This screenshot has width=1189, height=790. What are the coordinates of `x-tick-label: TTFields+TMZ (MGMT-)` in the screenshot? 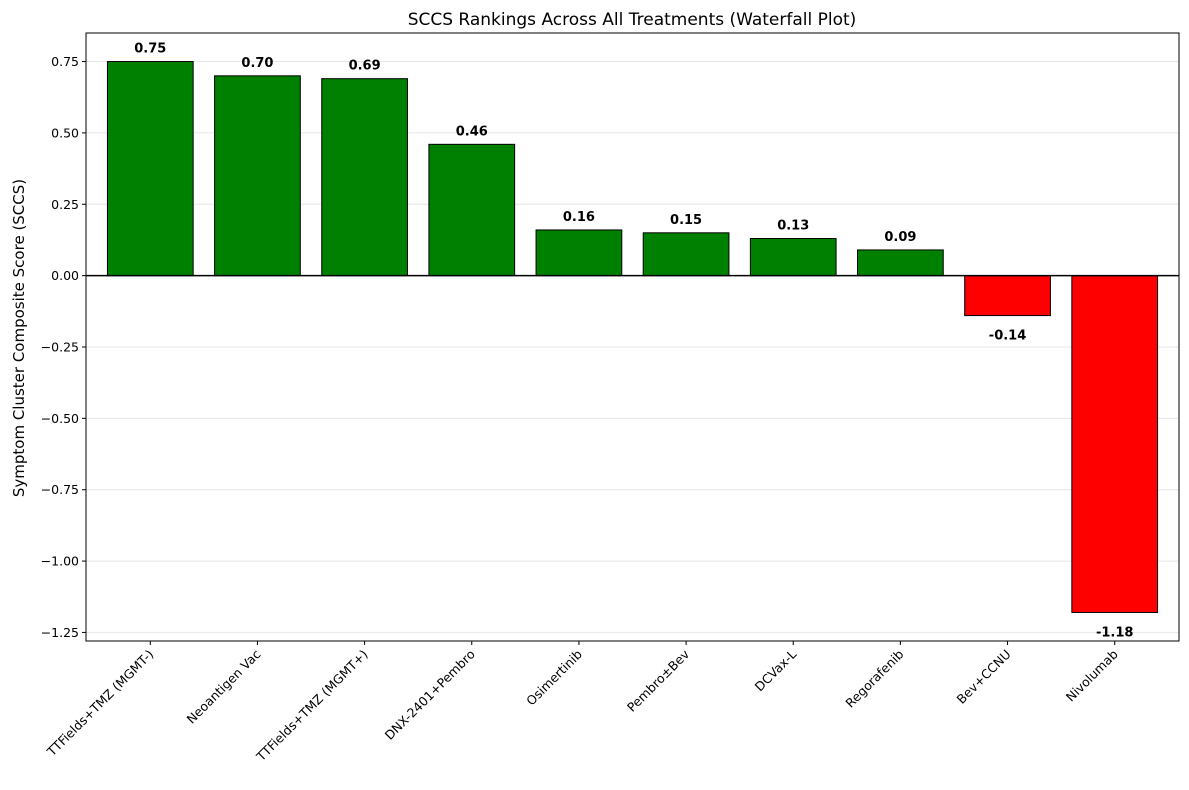 It's located at (99, 703).